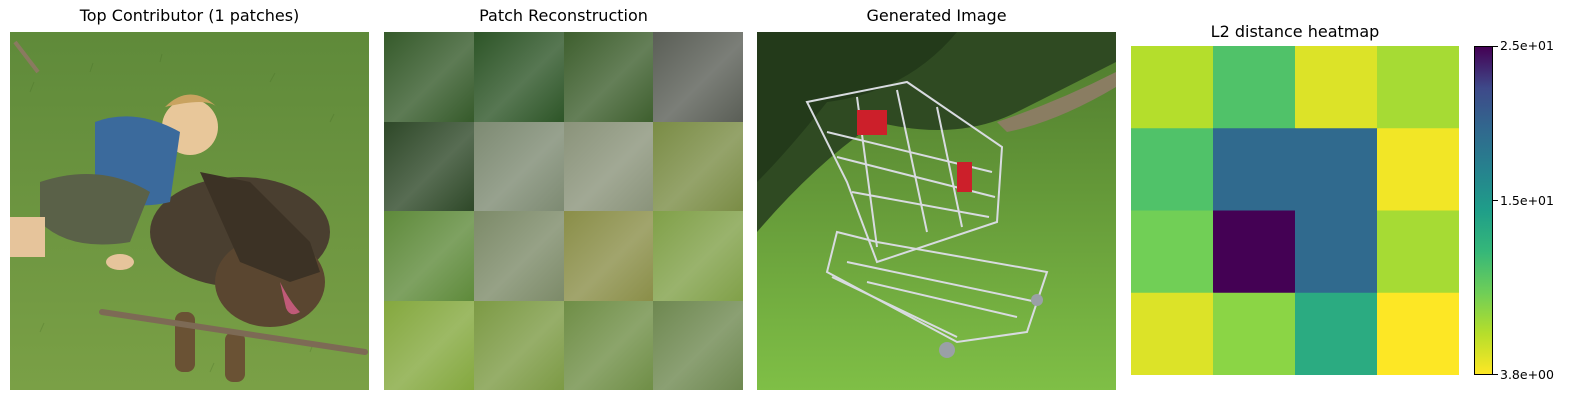  Describe the element at coordinates (1527, 374) in the screenshot. I see `colorbar-tick-label: 3.8e+00` at that location.